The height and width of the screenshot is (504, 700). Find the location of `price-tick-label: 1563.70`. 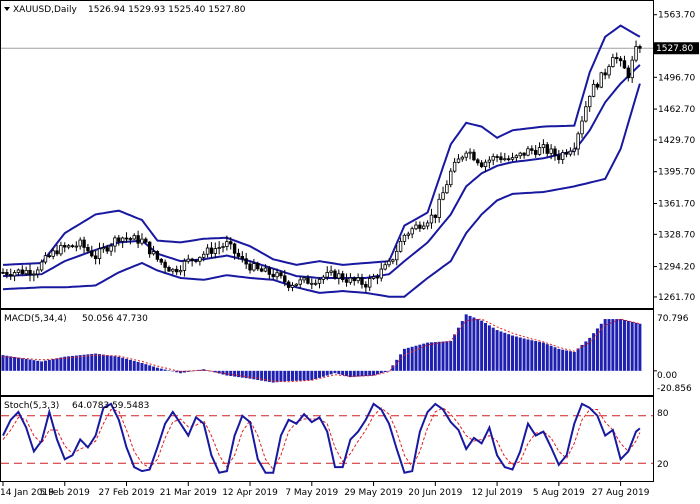

price-tick-label: 1563.70 is located at coordinates (676, 16).